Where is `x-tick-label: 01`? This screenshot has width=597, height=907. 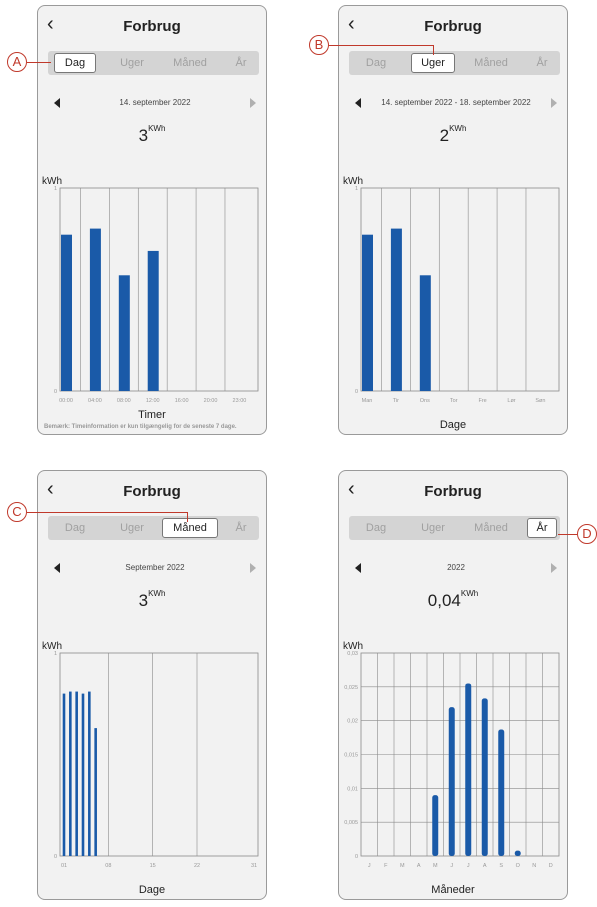
x-tick-label: 01 is located at coordinates (64, 866).